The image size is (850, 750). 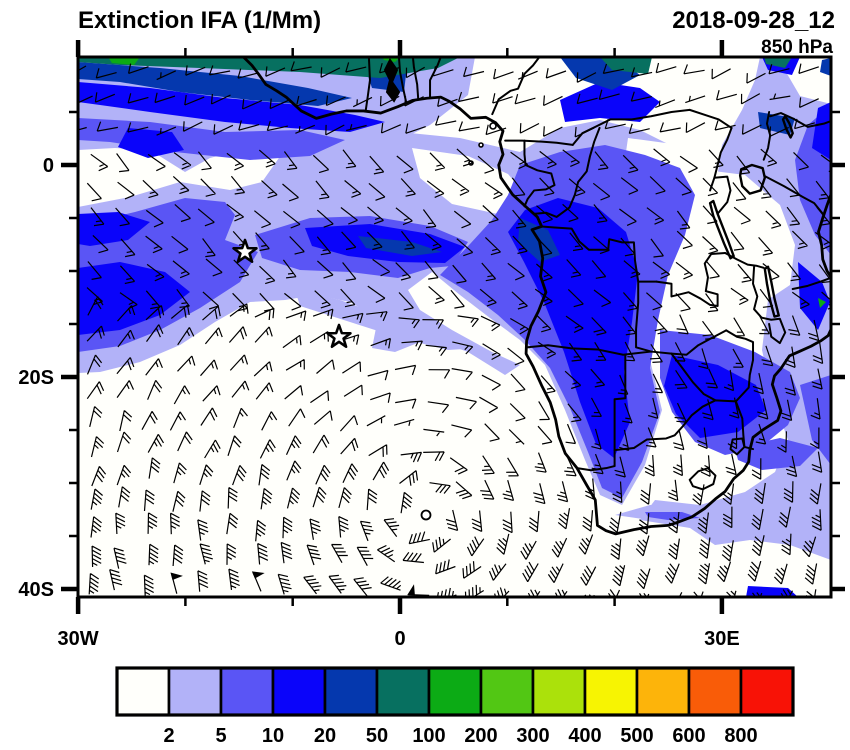 What do you see at coordinates (273, 736) in the screenshot?
I see `colorbar-label: 10` at bounding box center [273, 736].